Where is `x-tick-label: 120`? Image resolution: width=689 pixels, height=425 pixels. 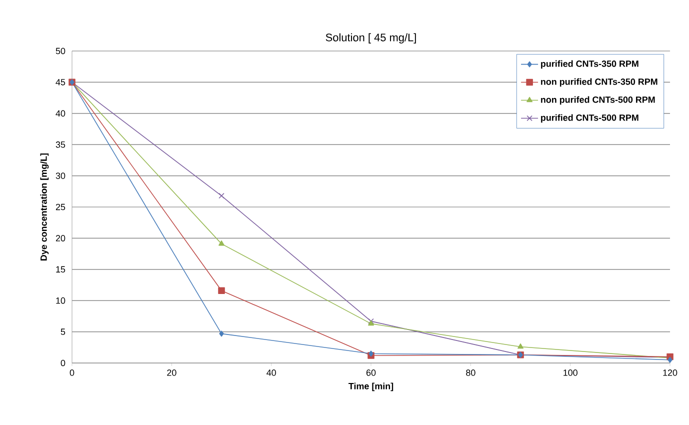
x-tick-label: 120 is located at coordinates (670, 373).